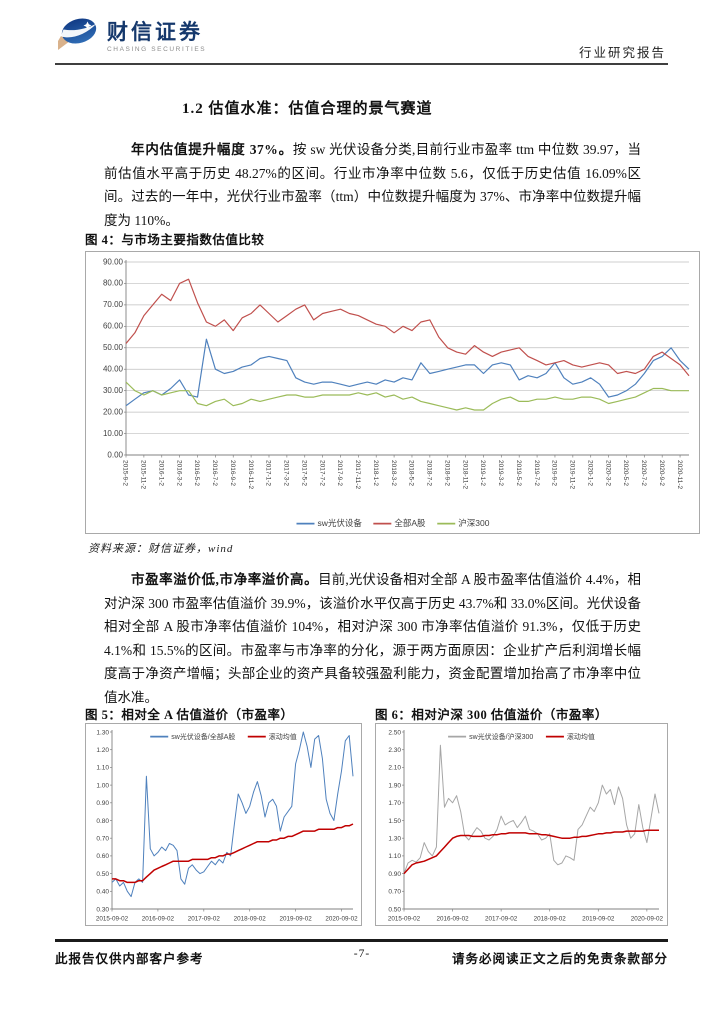 This screenshot has height=1024, width=724. I want to click on svg-text: 60.00, so click(113, 326).